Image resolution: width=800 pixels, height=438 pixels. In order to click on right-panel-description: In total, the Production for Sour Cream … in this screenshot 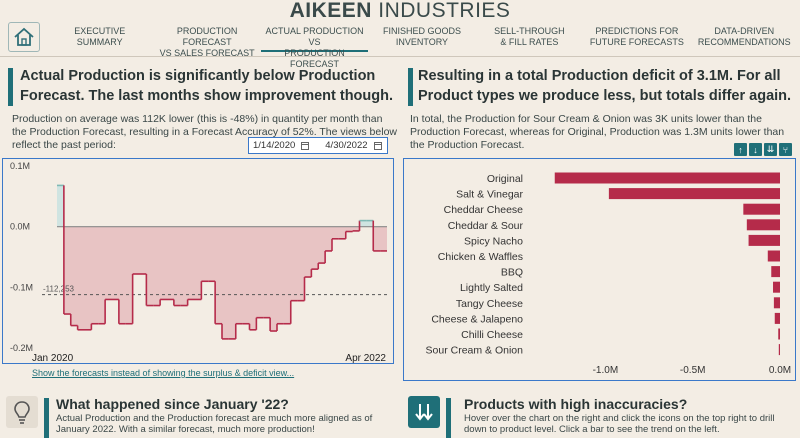, I will do `click(597, 132)`.